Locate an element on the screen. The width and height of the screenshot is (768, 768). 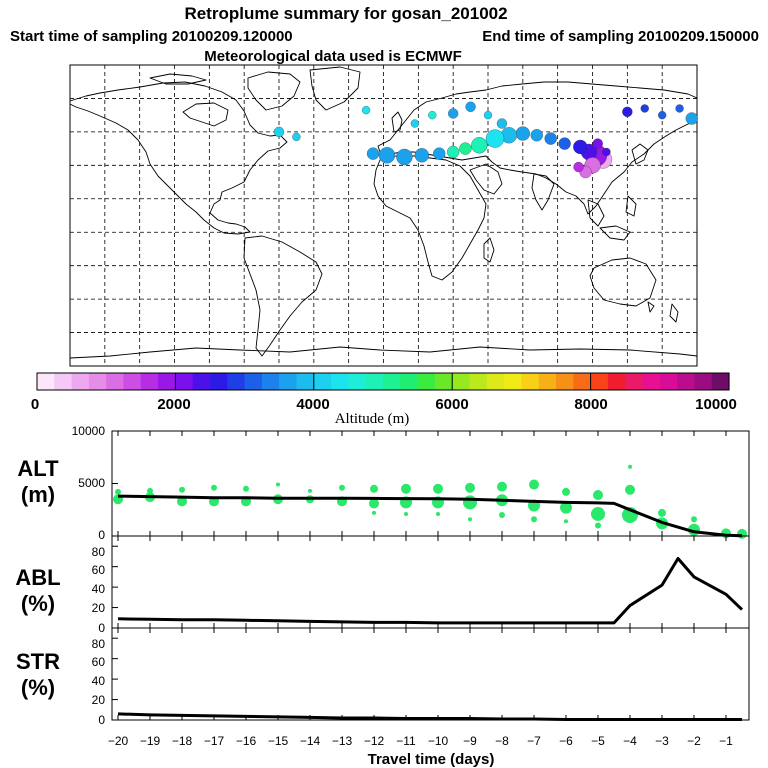
str-tick-marks is located at coordinates (419, 674).